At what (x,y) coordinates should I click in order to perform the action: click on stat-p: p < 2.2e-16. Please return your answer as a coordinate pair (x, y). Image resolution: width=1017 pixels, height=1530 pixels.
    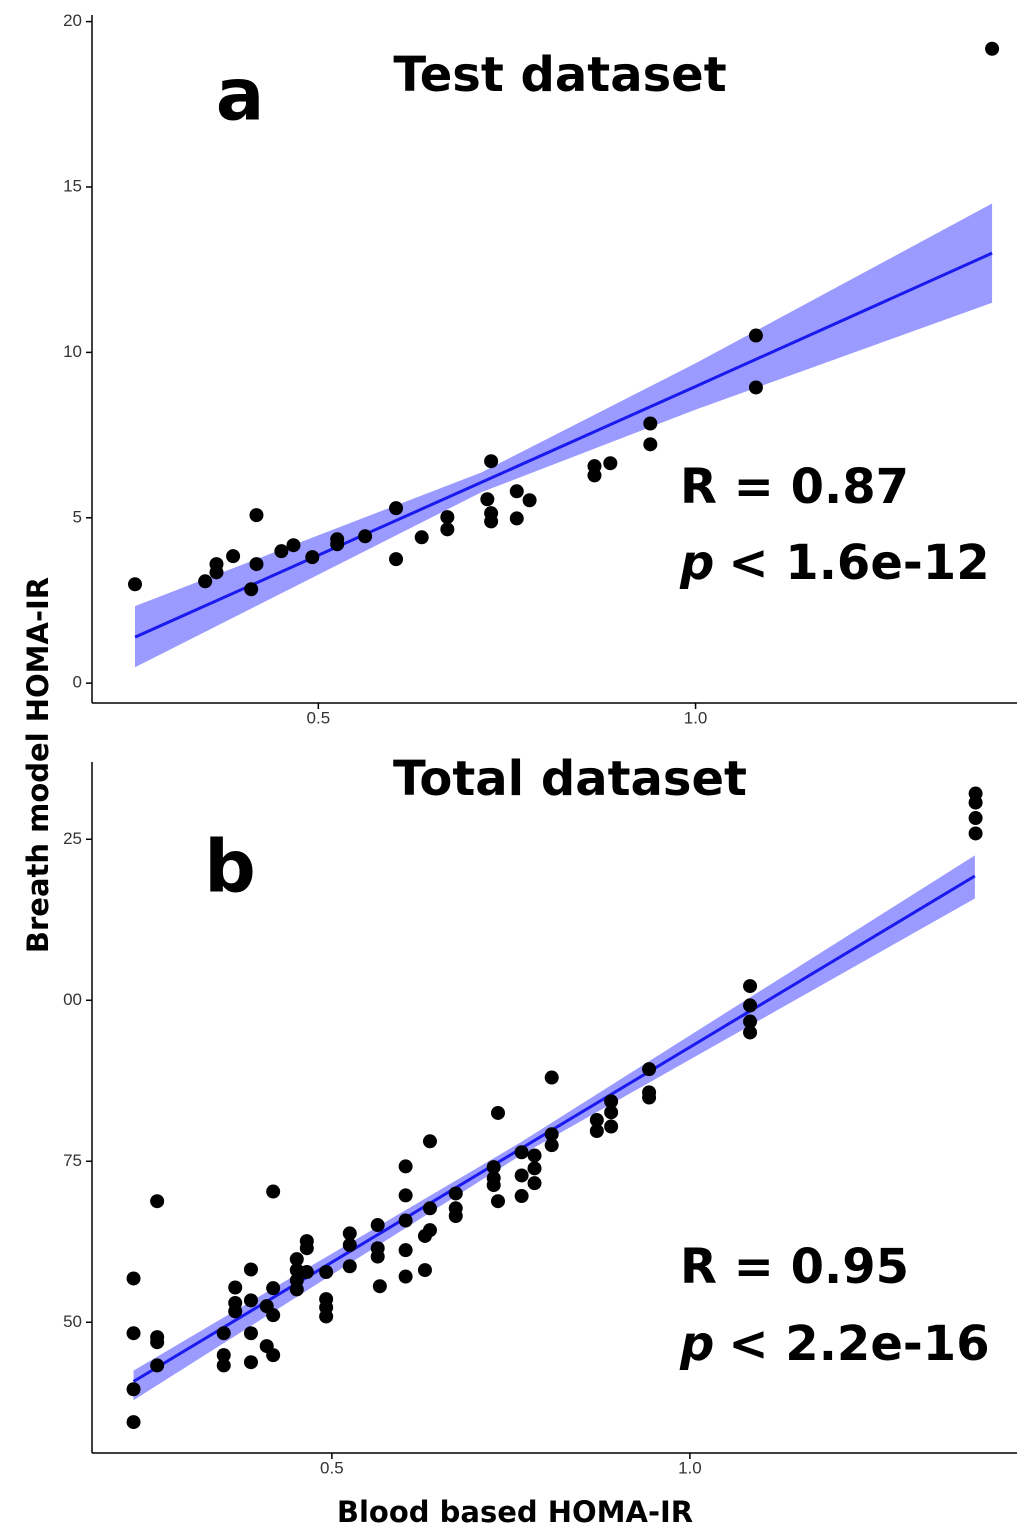
    Looking at the image, I should click on (834, 1344).